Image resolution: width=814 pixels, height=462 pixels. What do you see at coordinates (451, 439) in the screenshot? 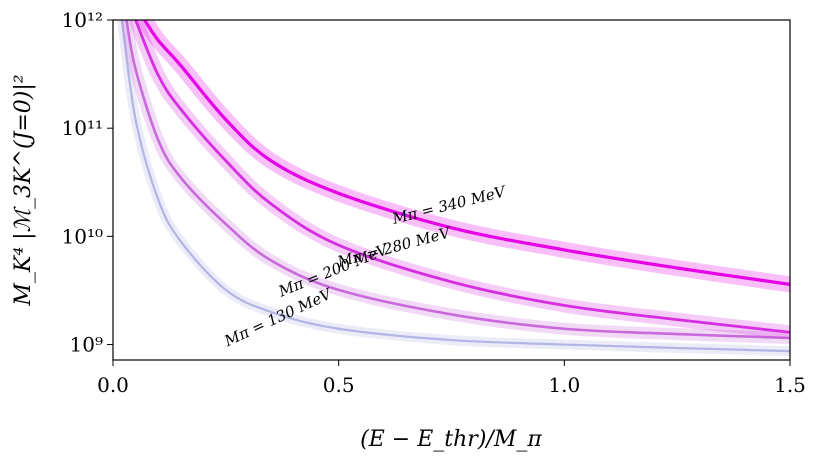
I see `x-axis-label: (E − E_thr)/M_π` at bounding box center [451, 439].